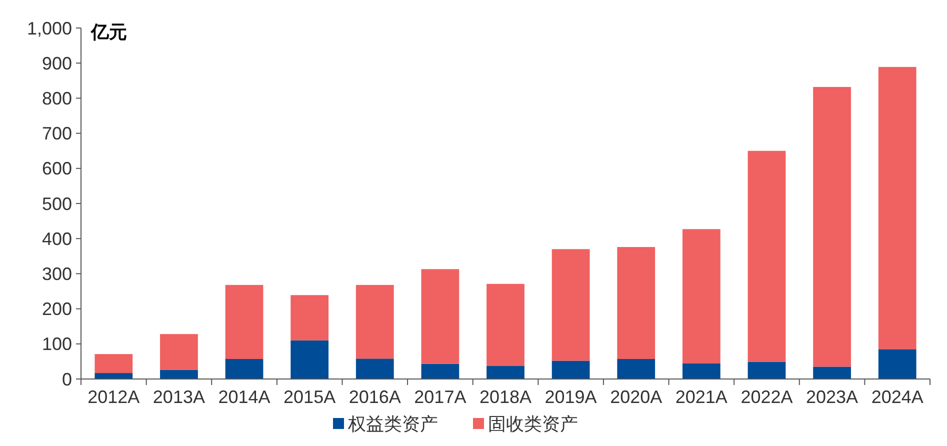  I want to click on x-tick-label: 2021A, so click(701, 397).